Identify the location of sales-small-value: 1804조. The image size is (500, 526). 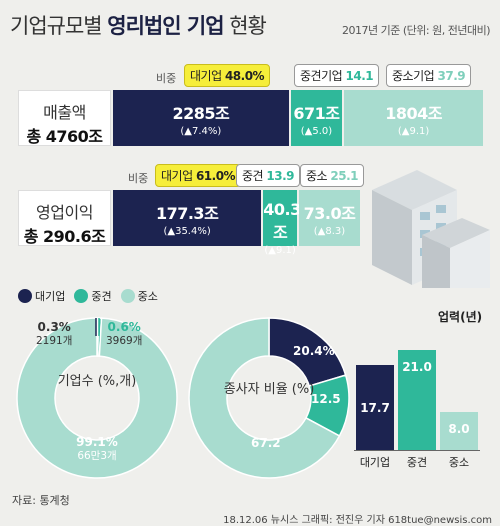
(413, 113).